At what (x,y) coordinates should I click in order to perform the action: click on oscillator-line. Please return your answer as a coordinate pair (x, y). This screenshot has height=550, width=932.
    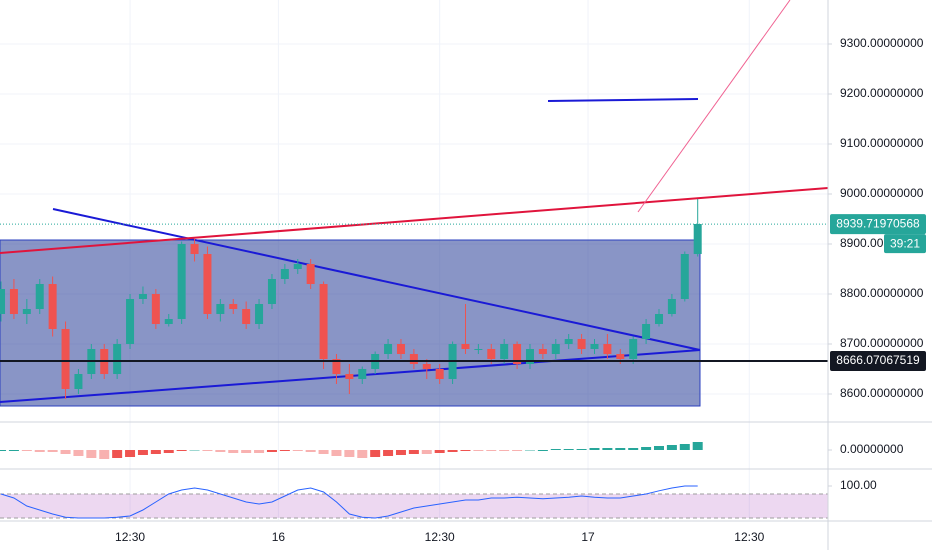
    Looking at the image, I should click on (349, 502).